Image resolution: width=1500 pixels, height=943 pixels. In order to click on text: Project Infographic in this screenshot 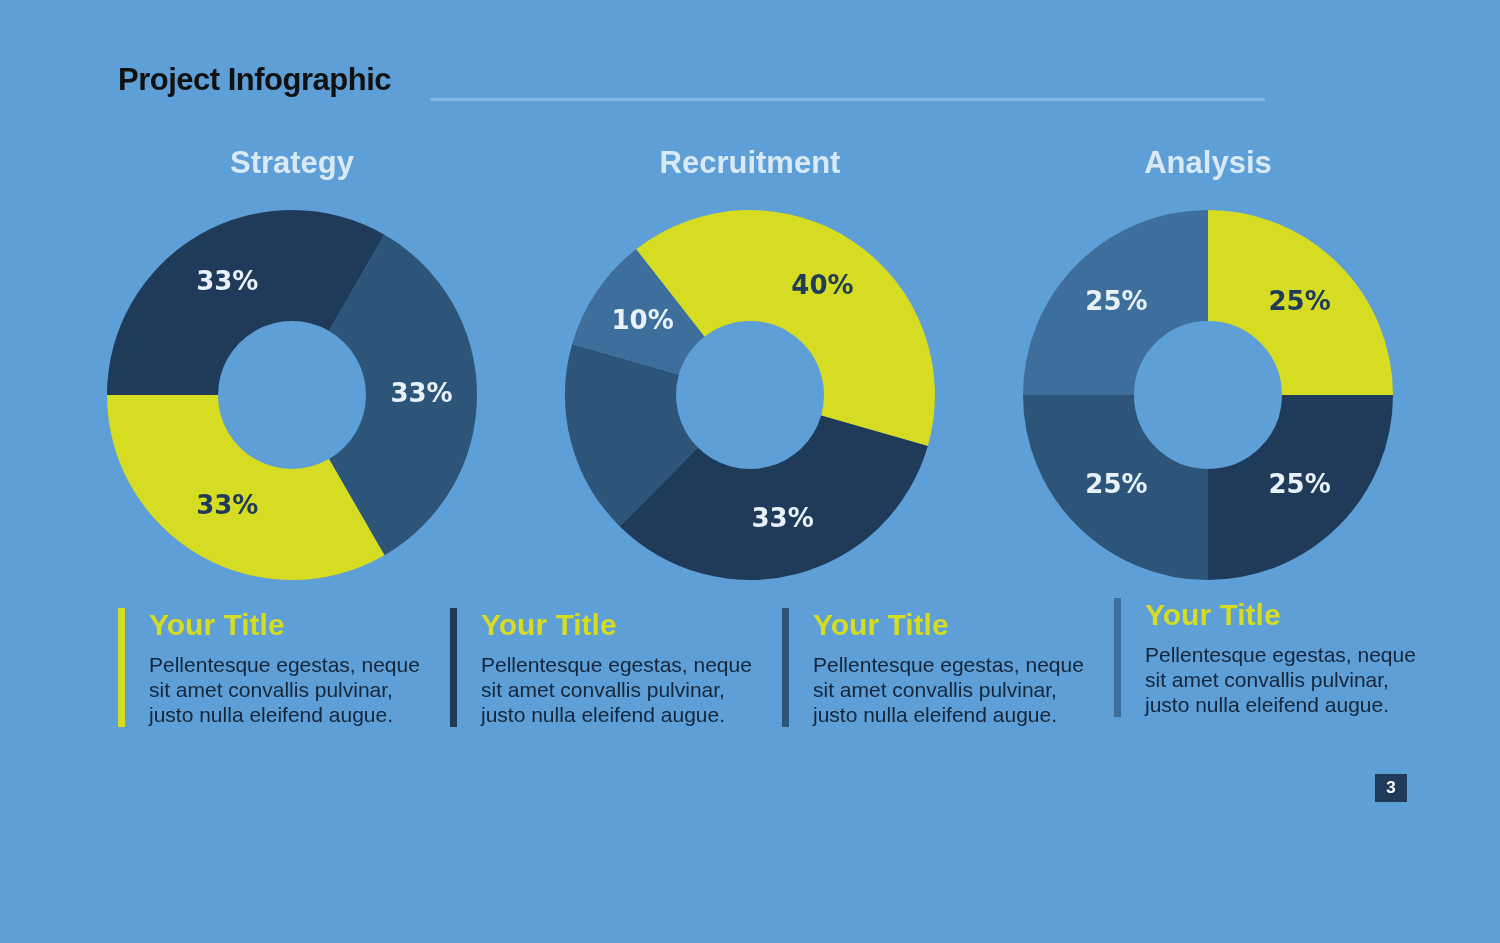, I will do `click(254, 80)`.